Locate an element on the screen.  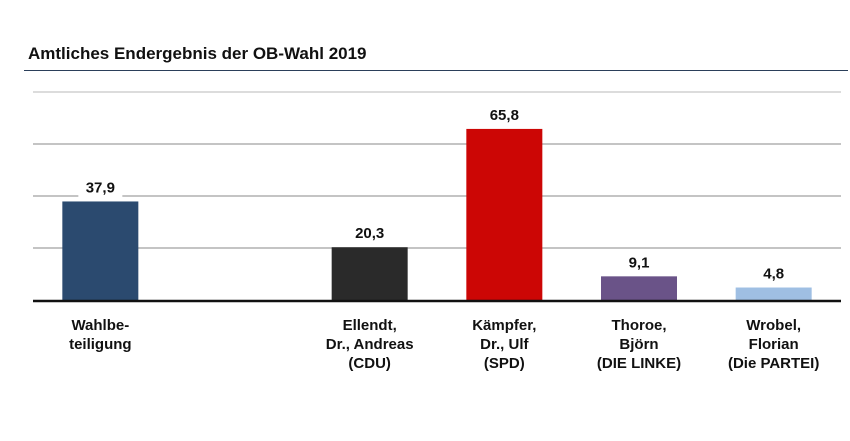
title-rule is located at coordinates (436, 70).